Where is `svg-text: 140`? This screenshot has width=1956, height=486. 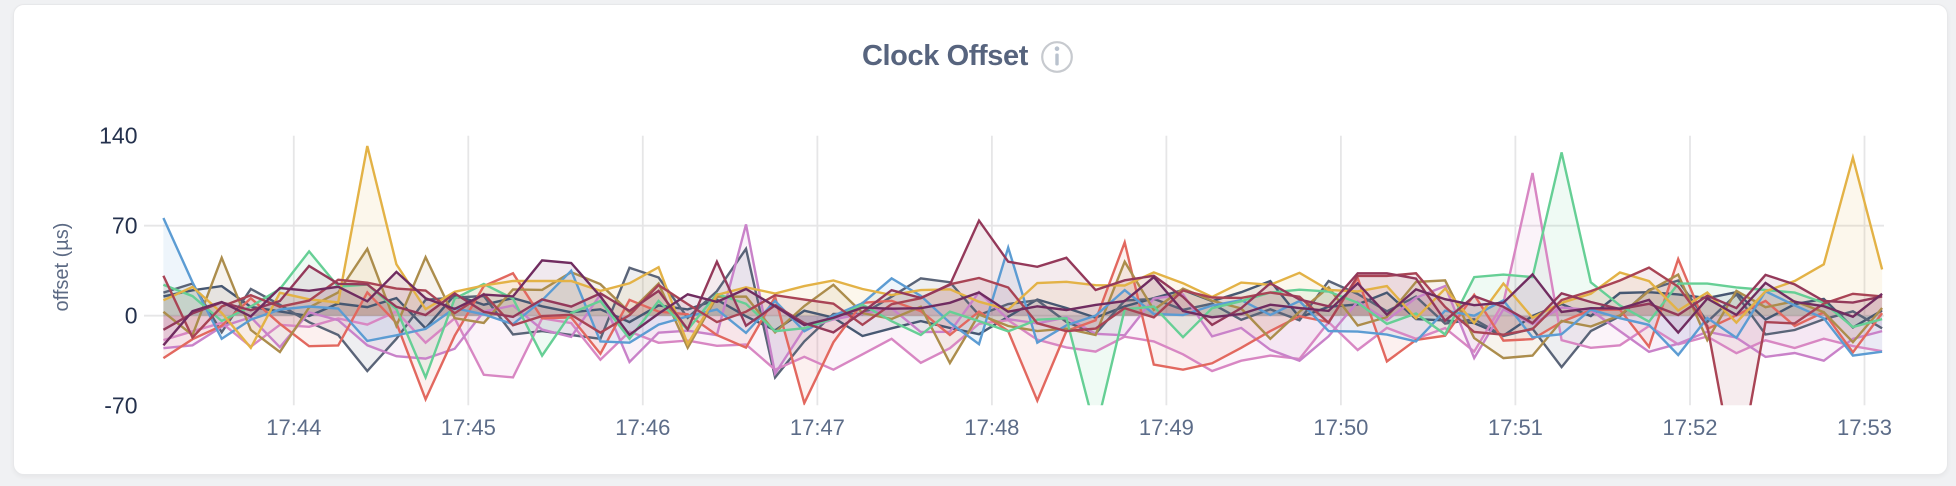
svg-text: 140 is located at coordinates (118, 136).